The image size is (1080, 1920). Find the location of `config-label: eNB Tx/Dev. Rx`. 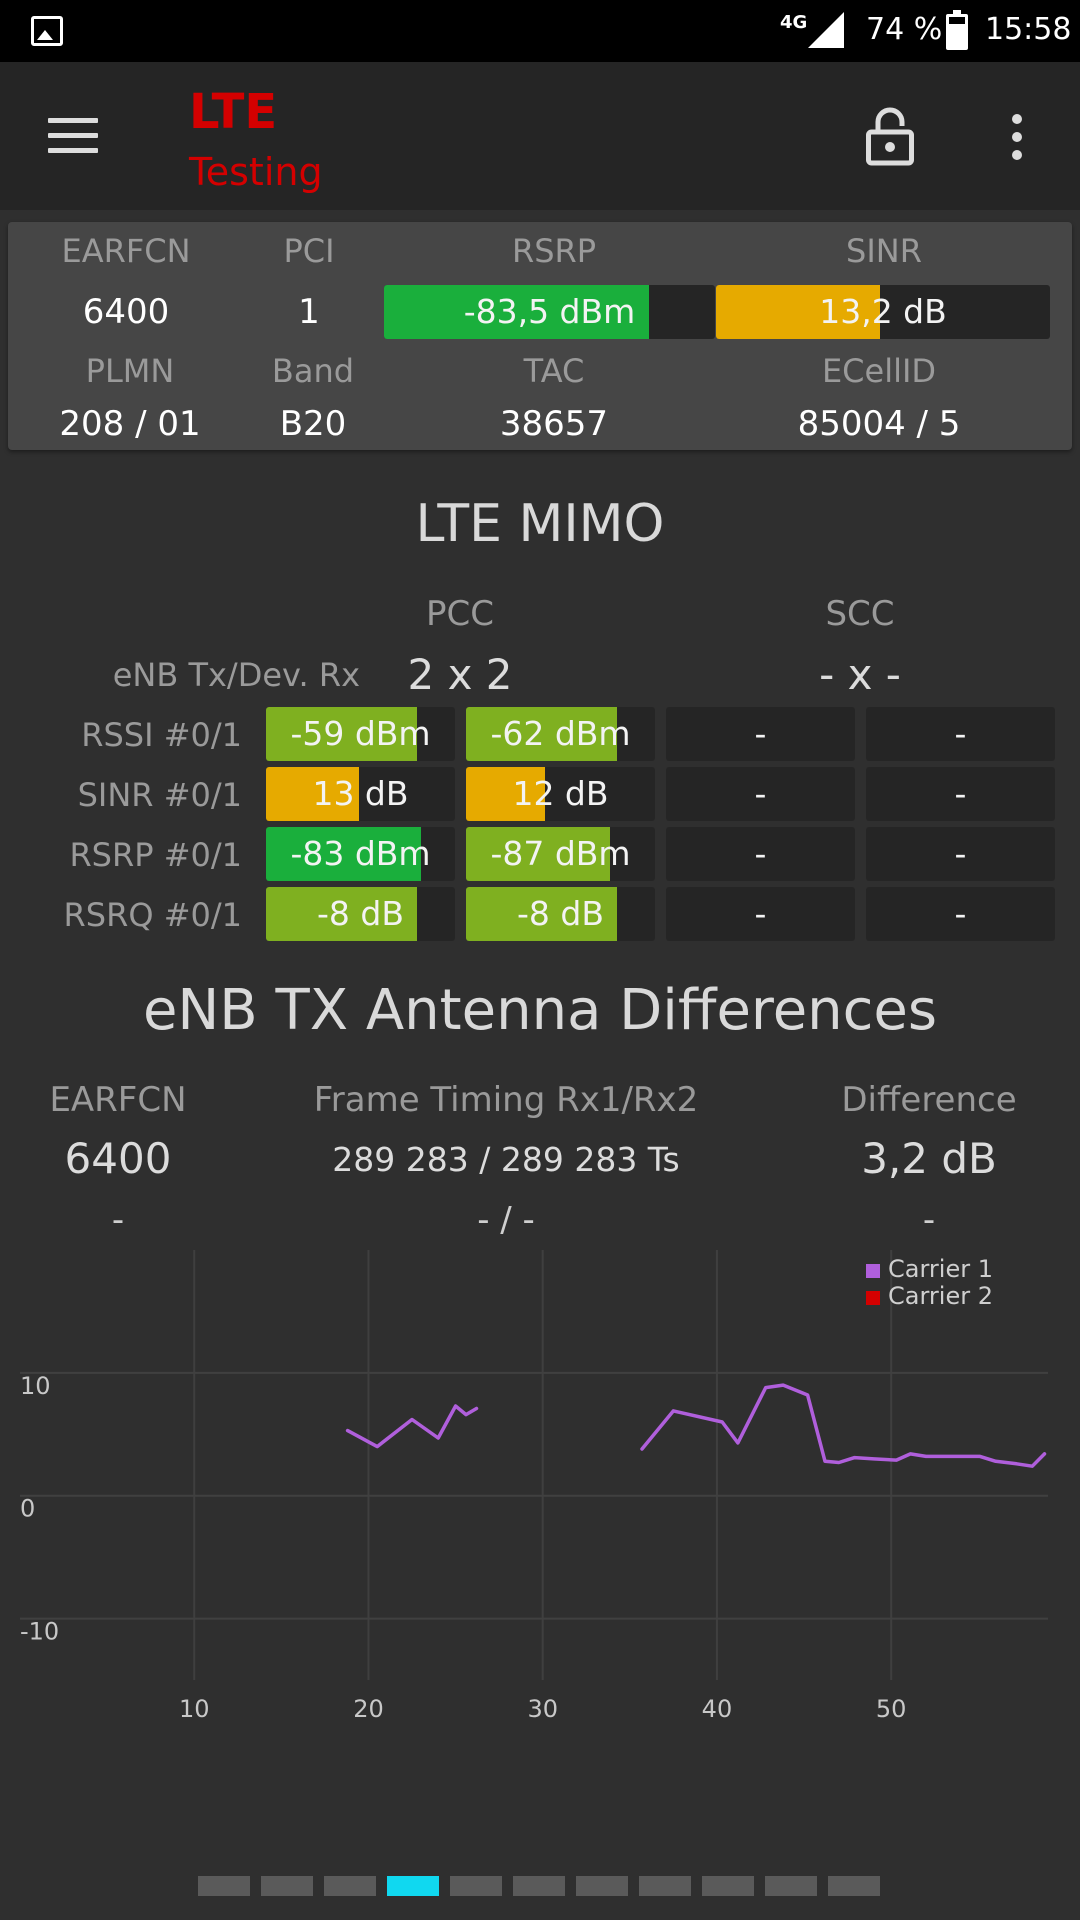

config-label: eNB Tx/Dev. Rx is located at coordinates (236, 675).